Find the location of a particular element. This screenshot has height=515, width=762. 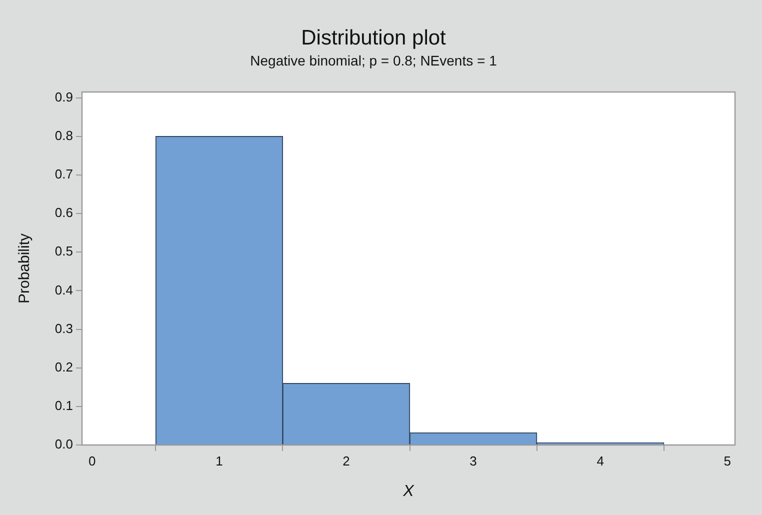

y-tick-label: 0.8 is located at coordinates (63, 135).